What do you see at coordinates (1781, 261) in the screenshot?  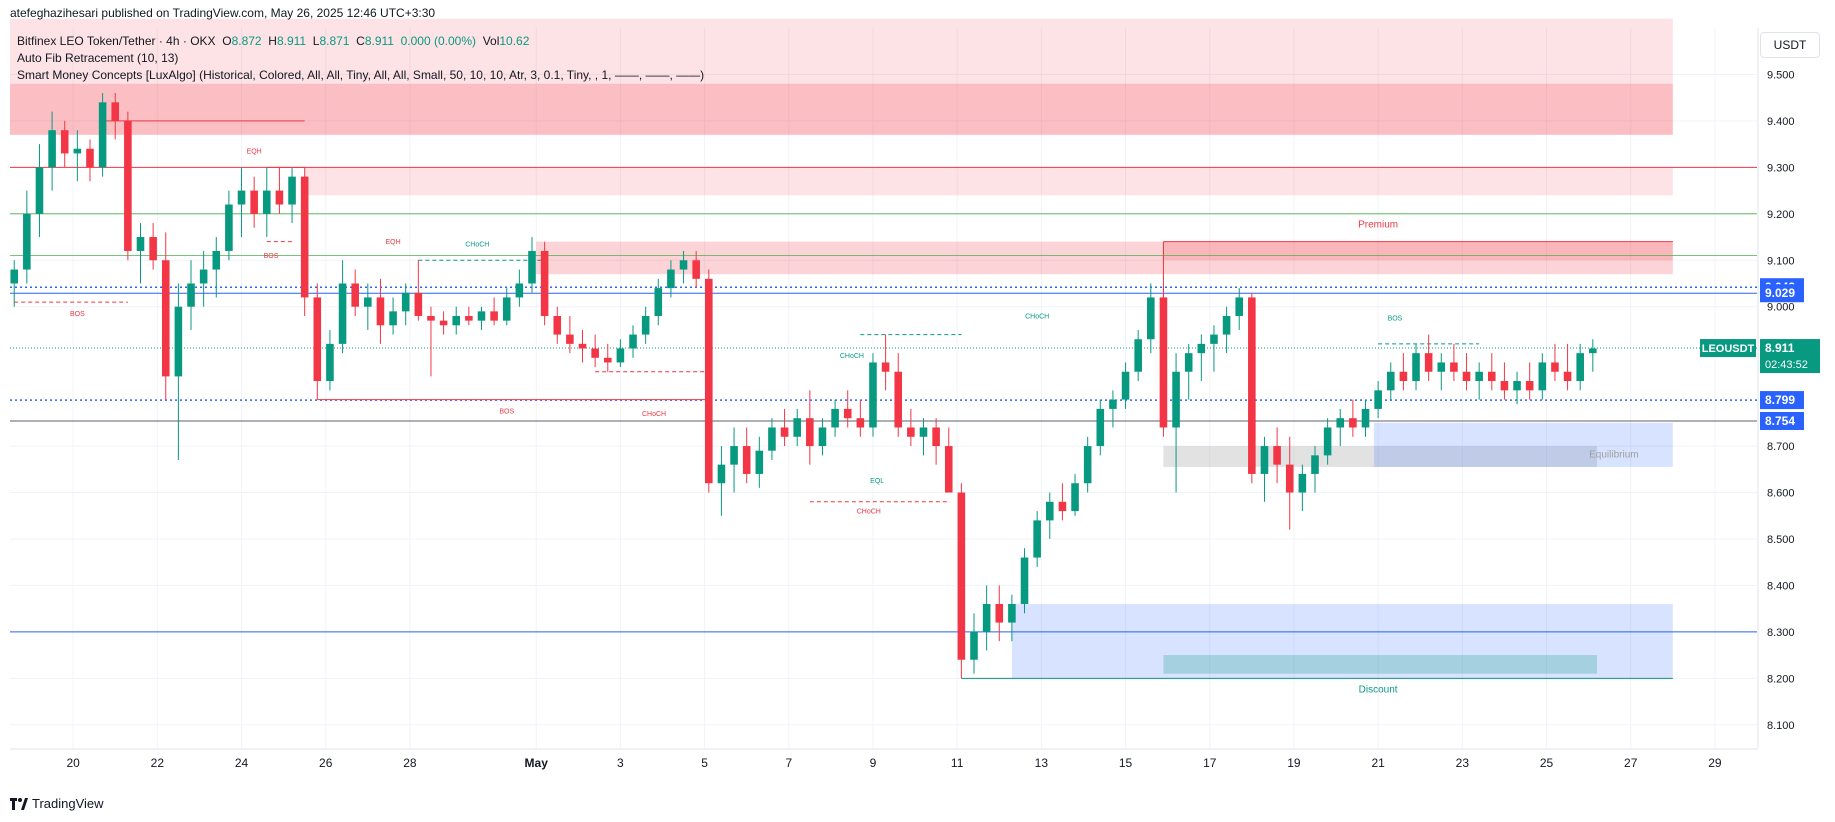 I see `price-tick-label: 9.100` at bounding box center [1781, 261].